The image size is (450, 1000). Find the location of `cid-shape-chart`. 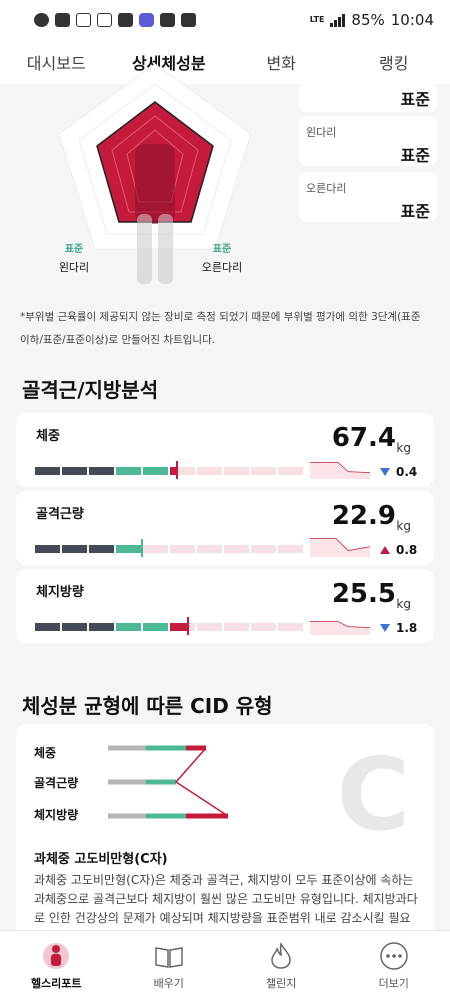

cid-shape-chart is located at coordinates (168, 782).